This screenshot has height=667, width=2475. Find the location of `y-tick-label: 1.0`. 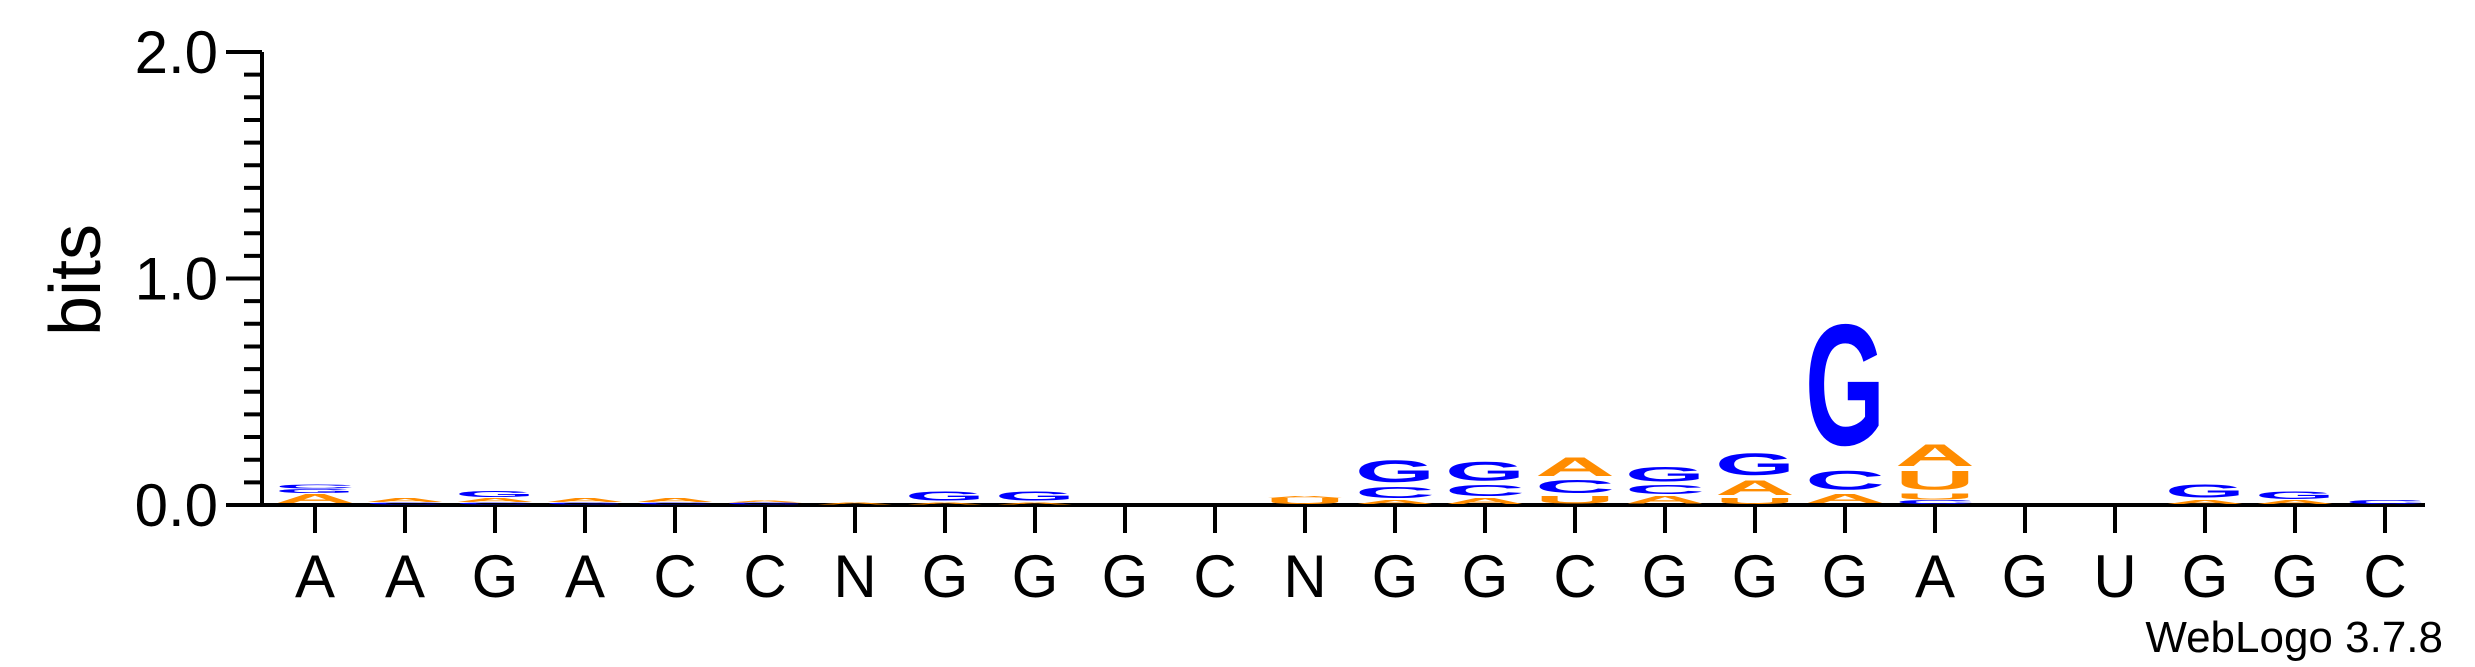

y-tick-label: 1.0 is located at coordinates (176, 279).